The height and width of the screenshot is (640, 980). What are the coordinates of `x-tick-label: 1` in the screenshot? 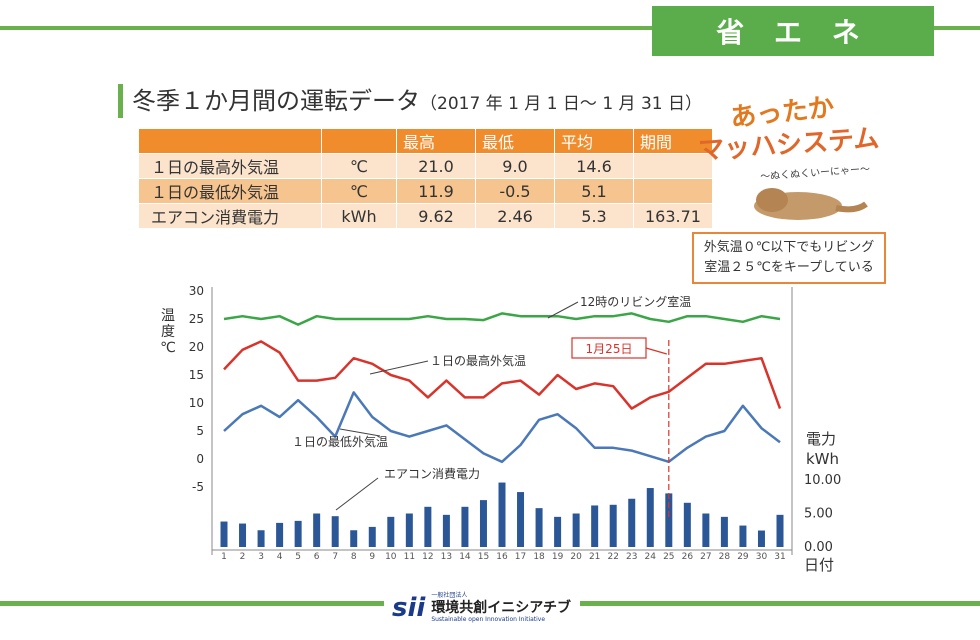 It's located at (224, 557).